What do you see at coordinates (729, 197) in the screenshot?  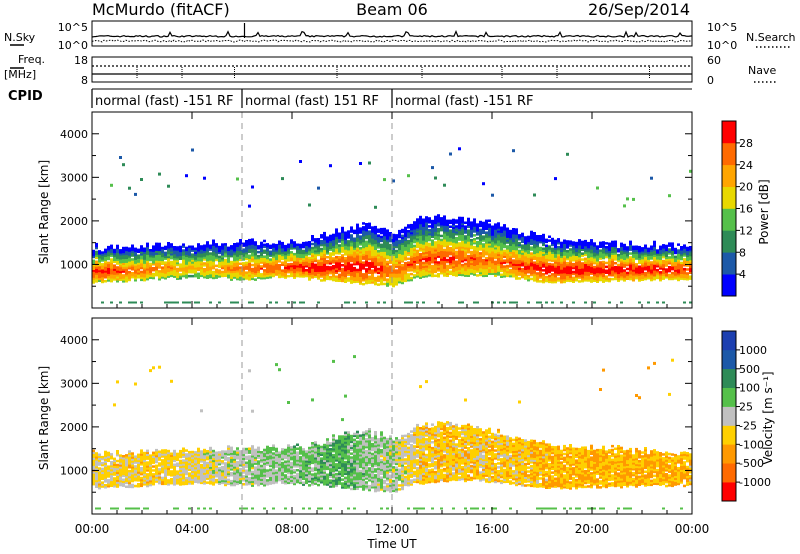 I see `colorbar-swatch` at bounding box center [729, 197].